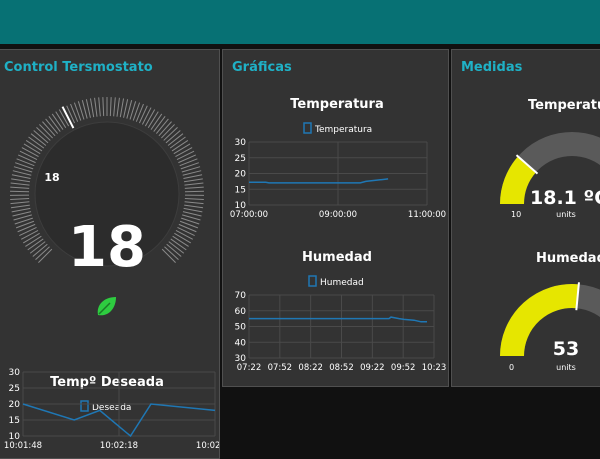 The image size is (600, 459). Describe the element at coordinates (84, 406) in the screenshot. I see `desired-legend-swatch` at that location.